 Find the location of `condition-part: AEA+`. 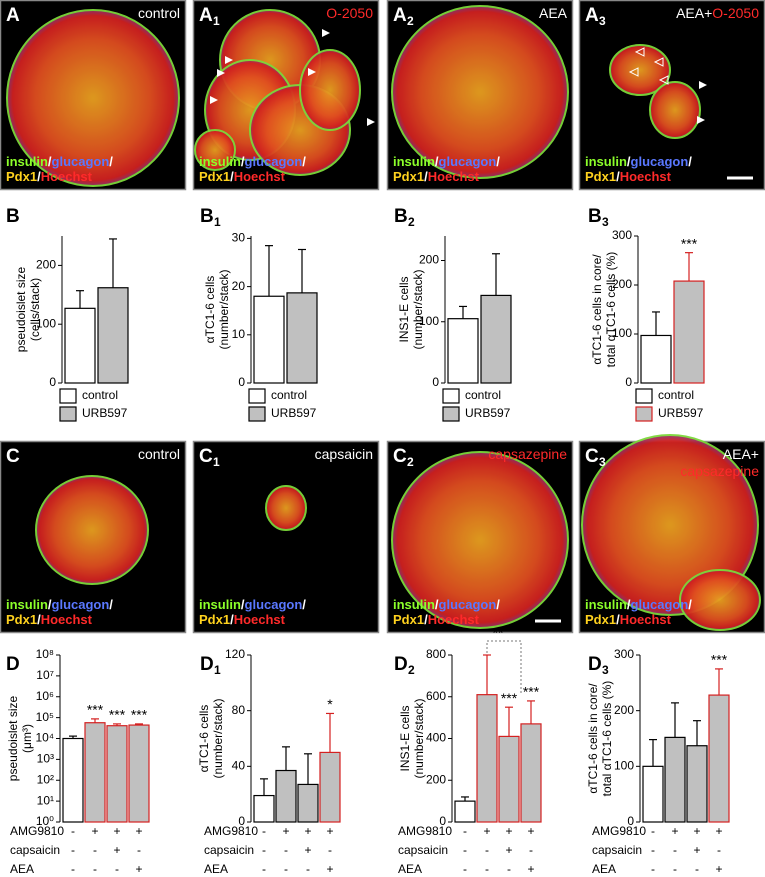

condition-part: AEA+ is located at coordinates (741, 454).